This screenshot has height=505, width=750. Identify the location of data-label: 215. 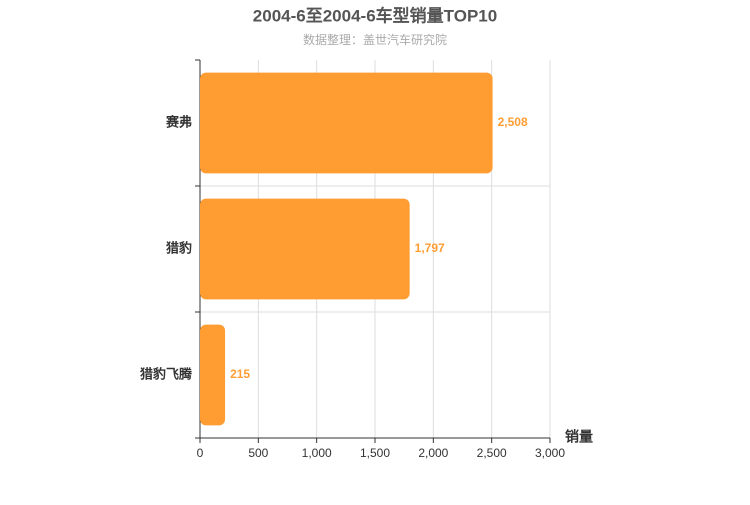
(240, 374).